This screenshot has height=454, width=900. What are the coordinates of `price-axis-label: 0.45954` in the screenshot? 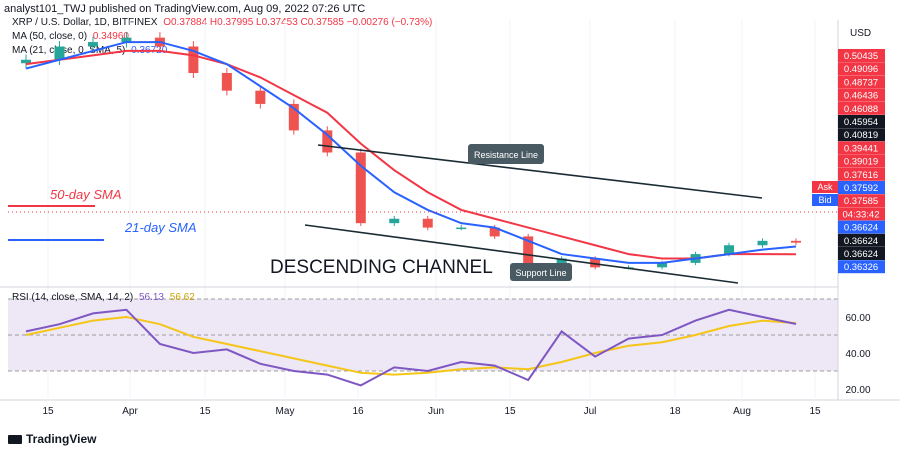 It's located at (861, 122).